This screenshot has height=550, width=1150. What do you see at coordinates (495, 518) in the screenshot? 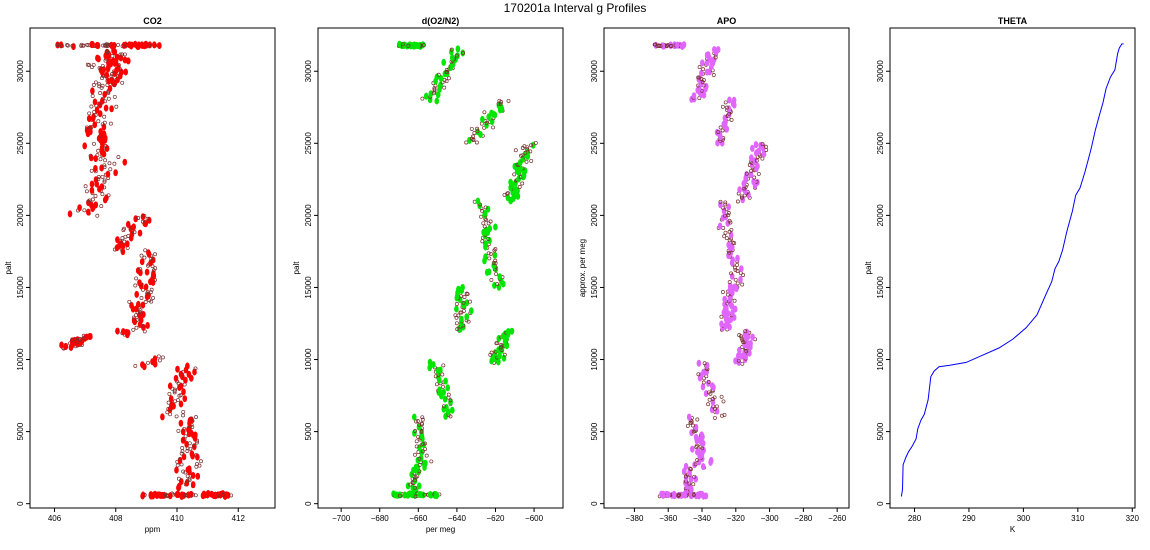
I see `x-tick-label: −620` at bounding box center [495, 518].